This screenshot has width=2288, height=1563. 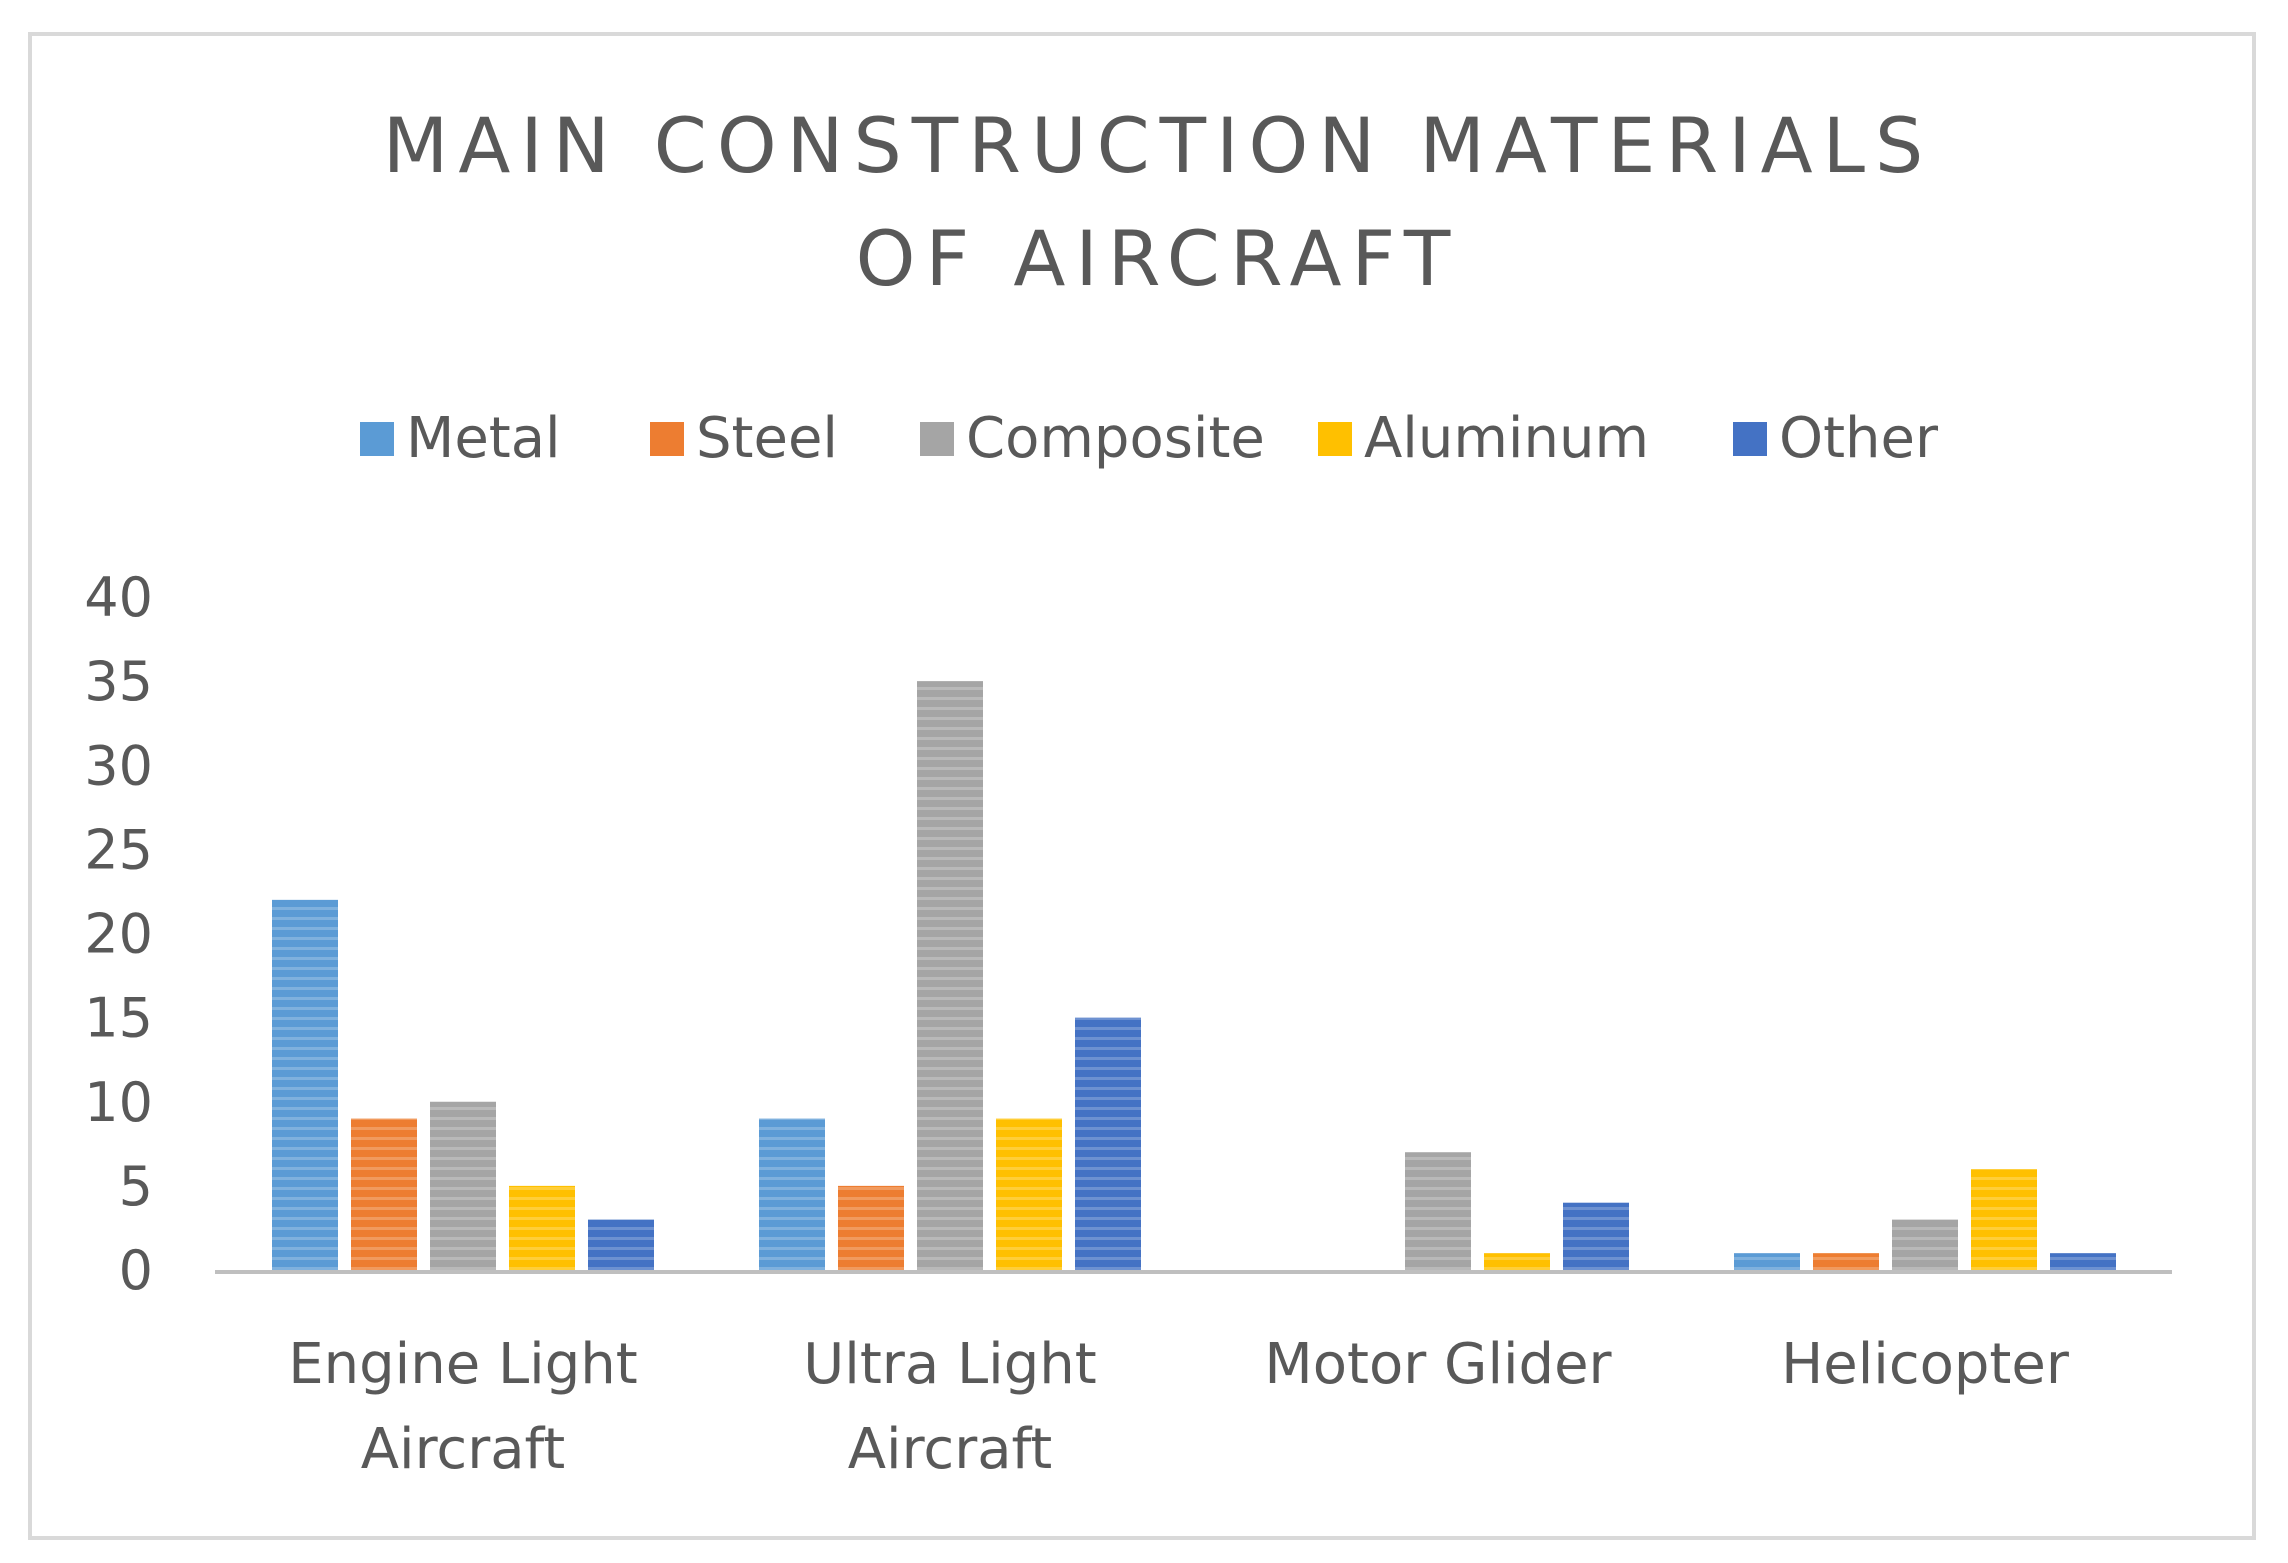 What do you see at coordinates (949, 1364) in the screenshot?
I see `x-category-label: Ultra Light` at bounding box center [949, 1364].